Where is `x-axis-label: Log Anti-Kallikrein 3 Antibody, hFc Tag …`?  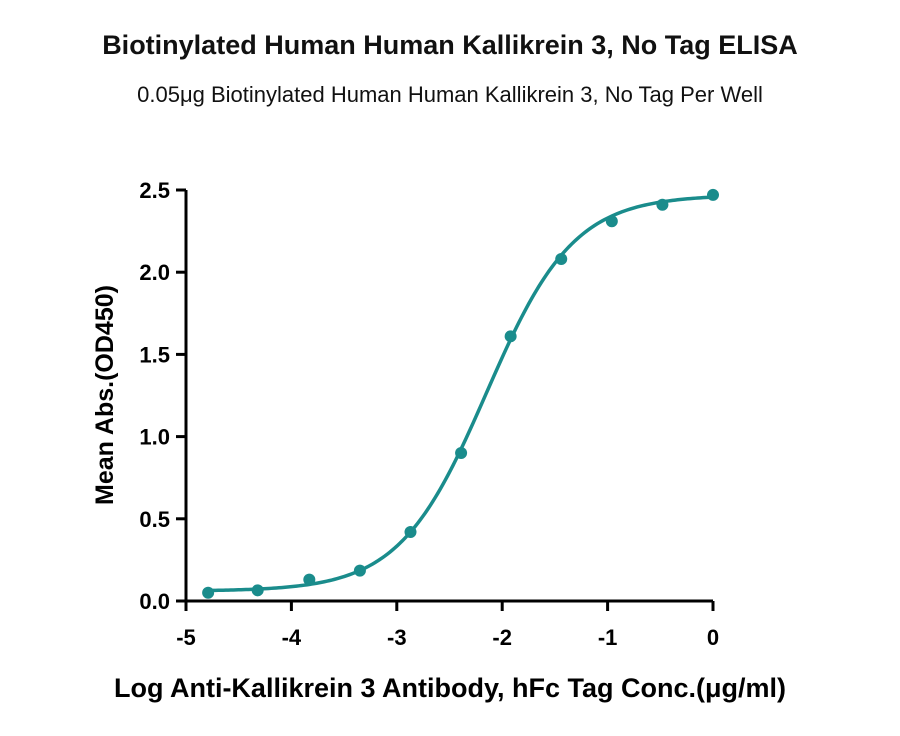 x-axis-label: Log Anti-Kallikrein 3 Antibody, hFc Tag … is located at coordinates (450, 688).